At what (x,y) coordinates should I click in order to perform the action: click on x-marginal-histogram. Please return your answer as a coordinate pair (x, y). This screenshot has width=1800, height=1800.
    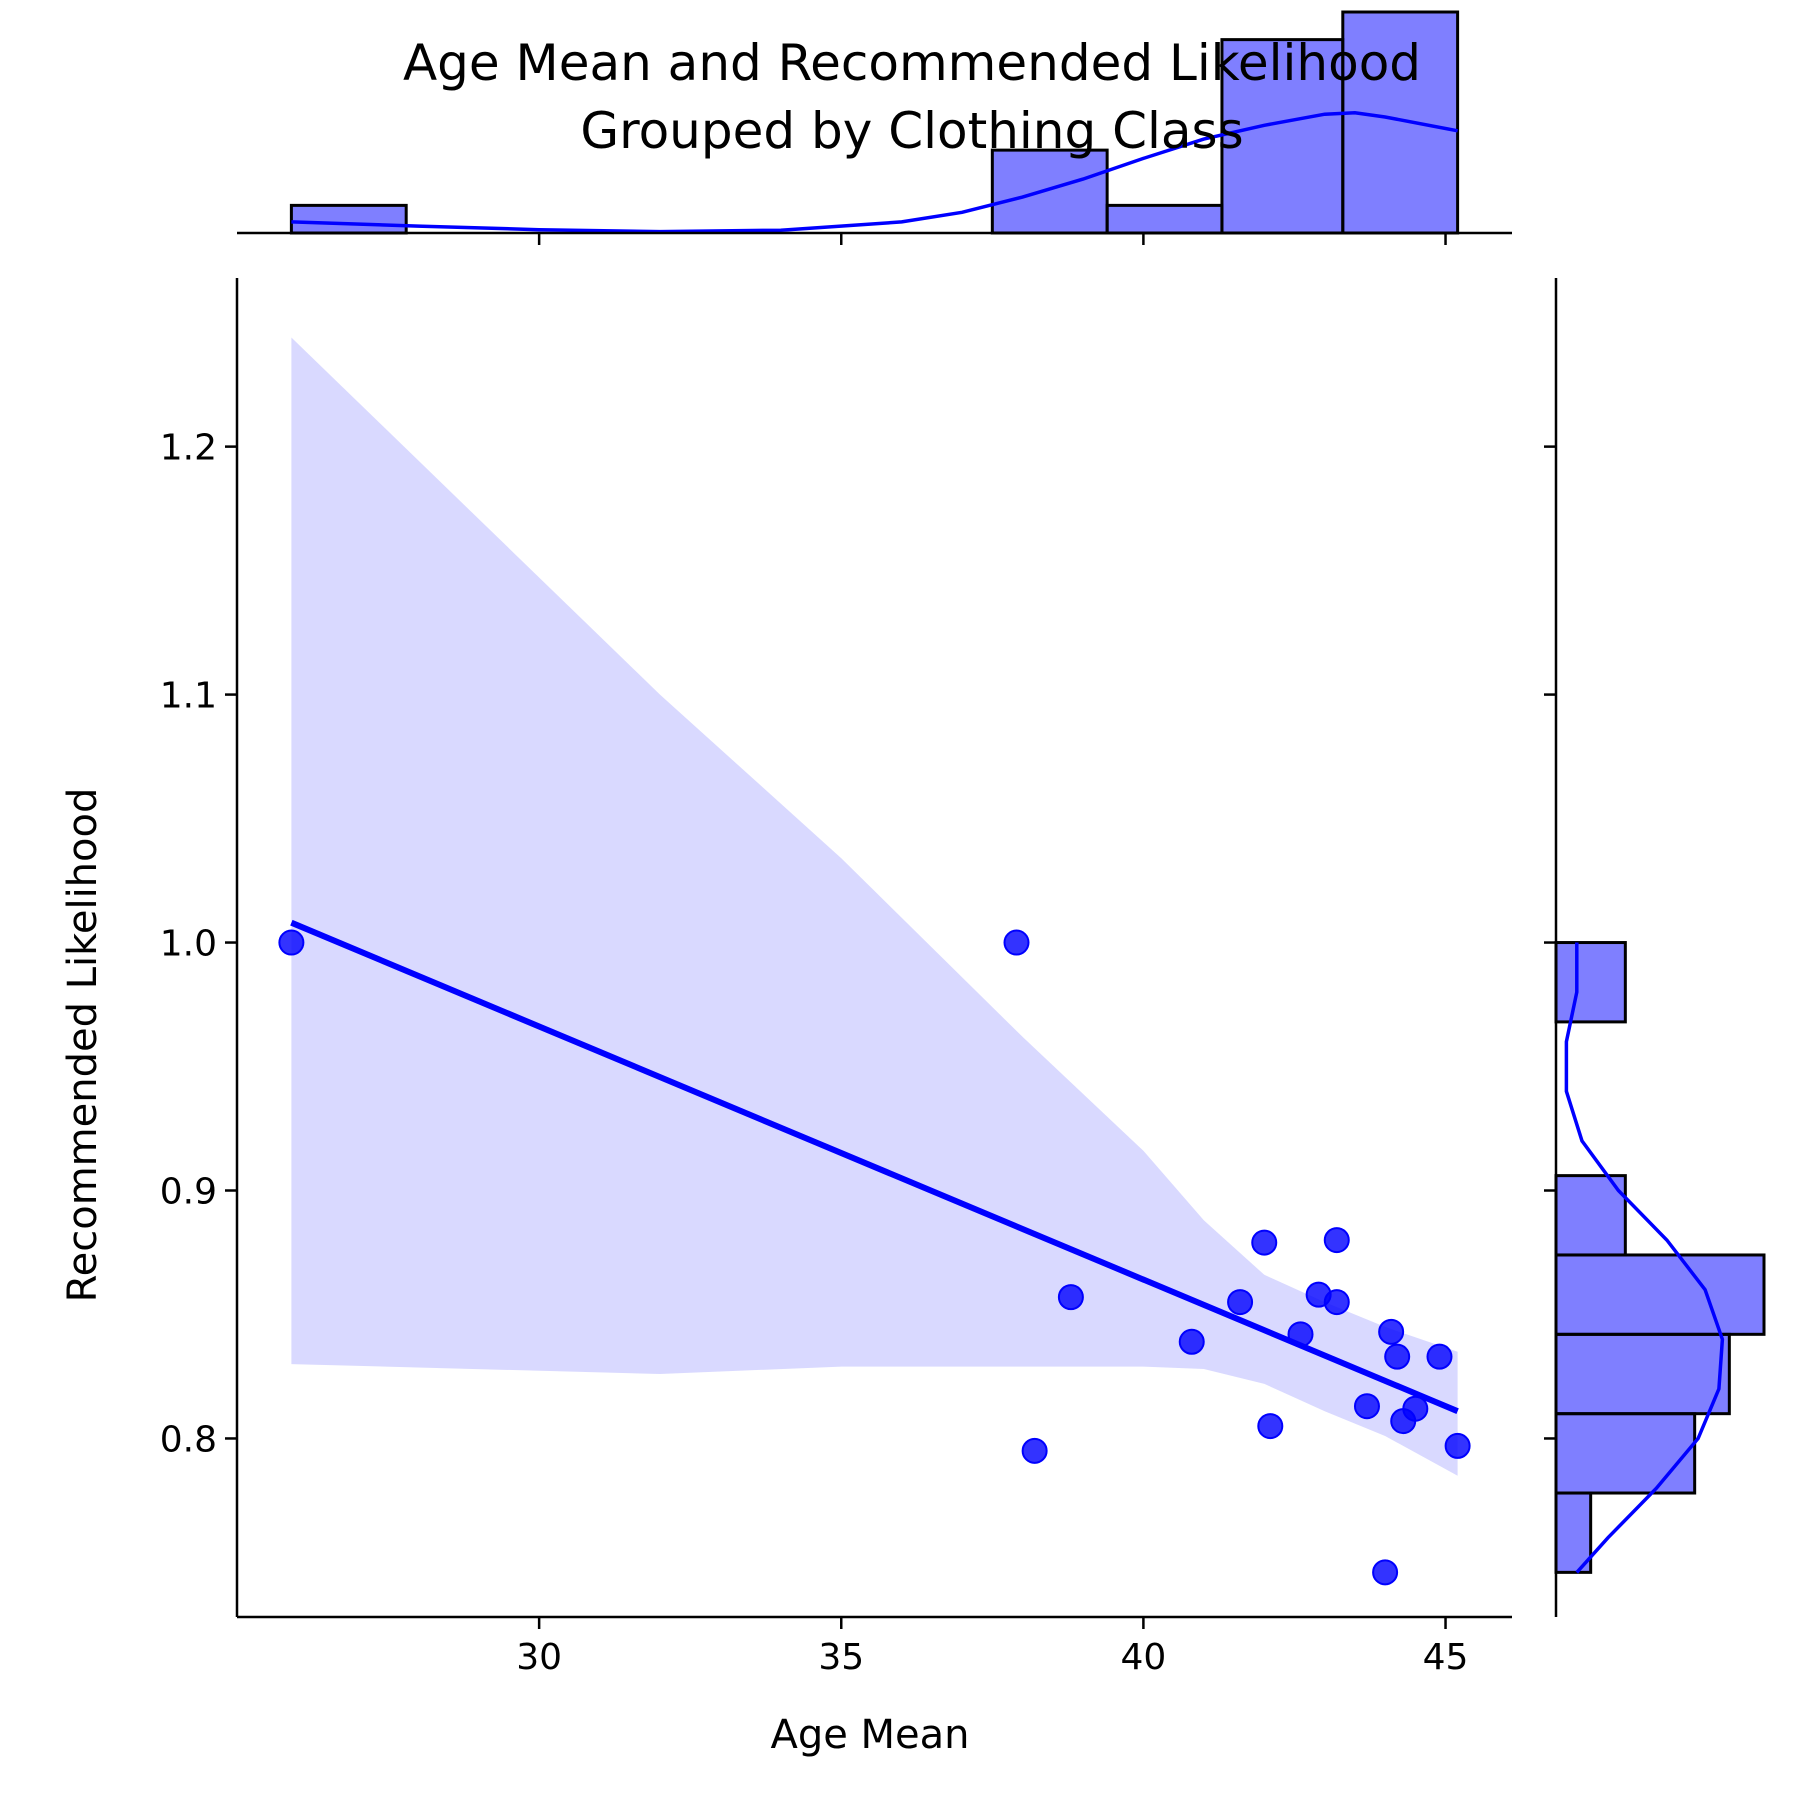
    Looking at the image, I should click on (874, 127).